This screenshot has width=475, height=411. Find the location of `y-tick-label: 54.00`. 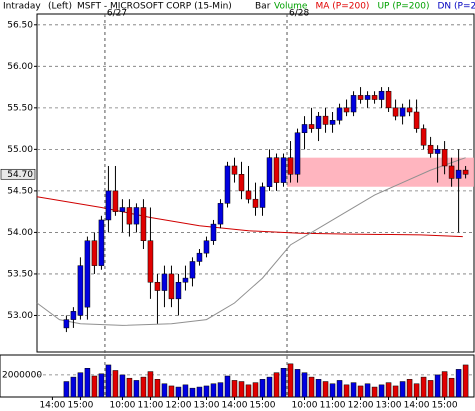

y-tick-label: 54.00 is located at coordinates (20, 233).